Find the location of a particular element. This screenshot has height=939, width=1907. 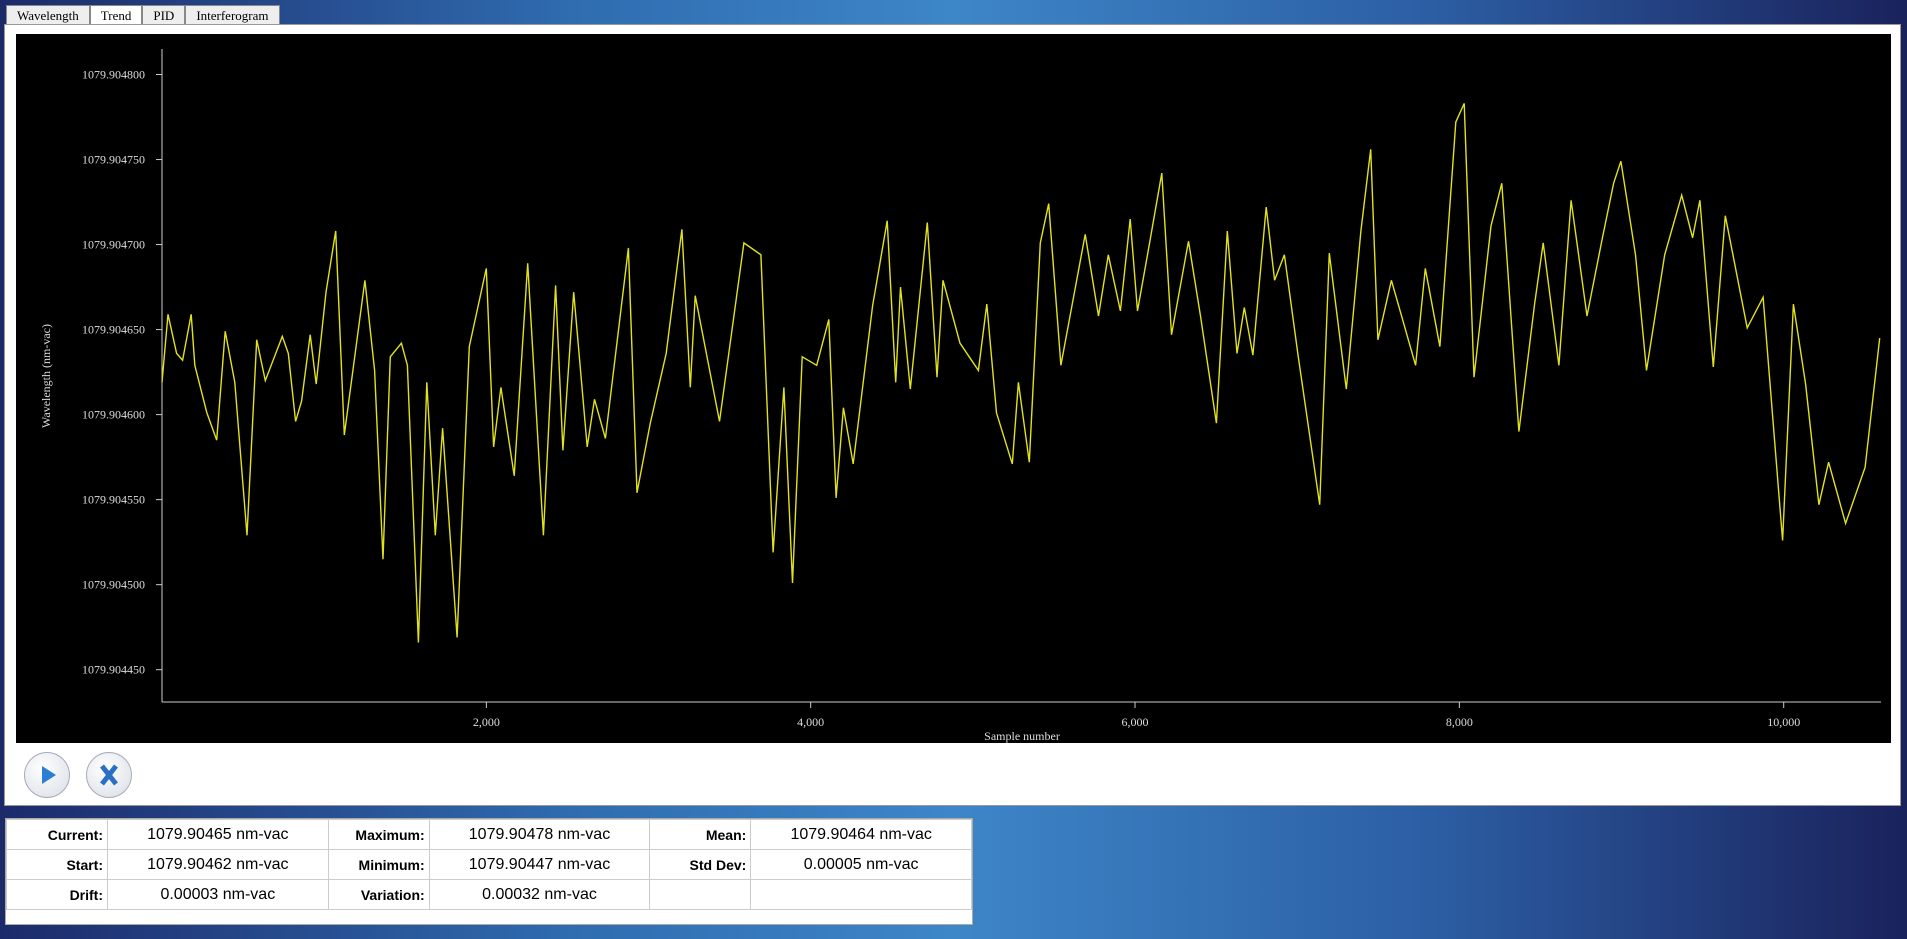

tab: Interferogram is located at coordinates (232, 15).